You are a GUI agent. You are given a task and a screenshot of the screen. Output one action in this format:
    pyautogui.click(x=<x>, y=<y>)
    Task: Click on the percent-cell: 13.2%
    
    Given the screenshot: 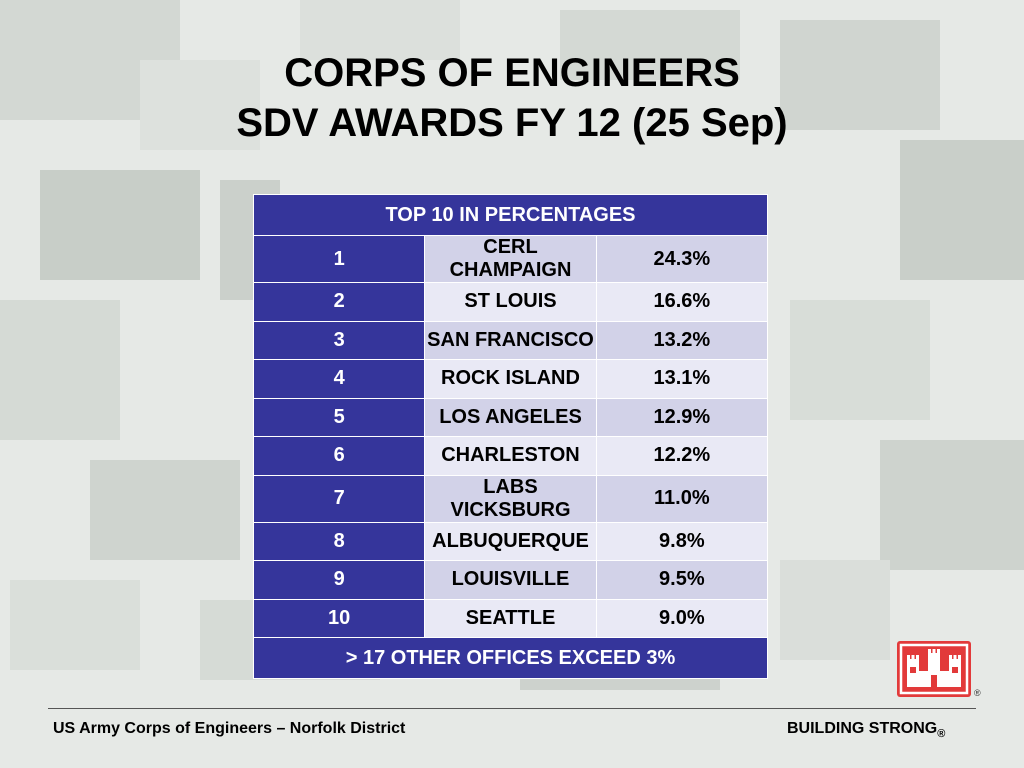 What is the action you would take?
    pyautogui.click(x=682, y=340)
    